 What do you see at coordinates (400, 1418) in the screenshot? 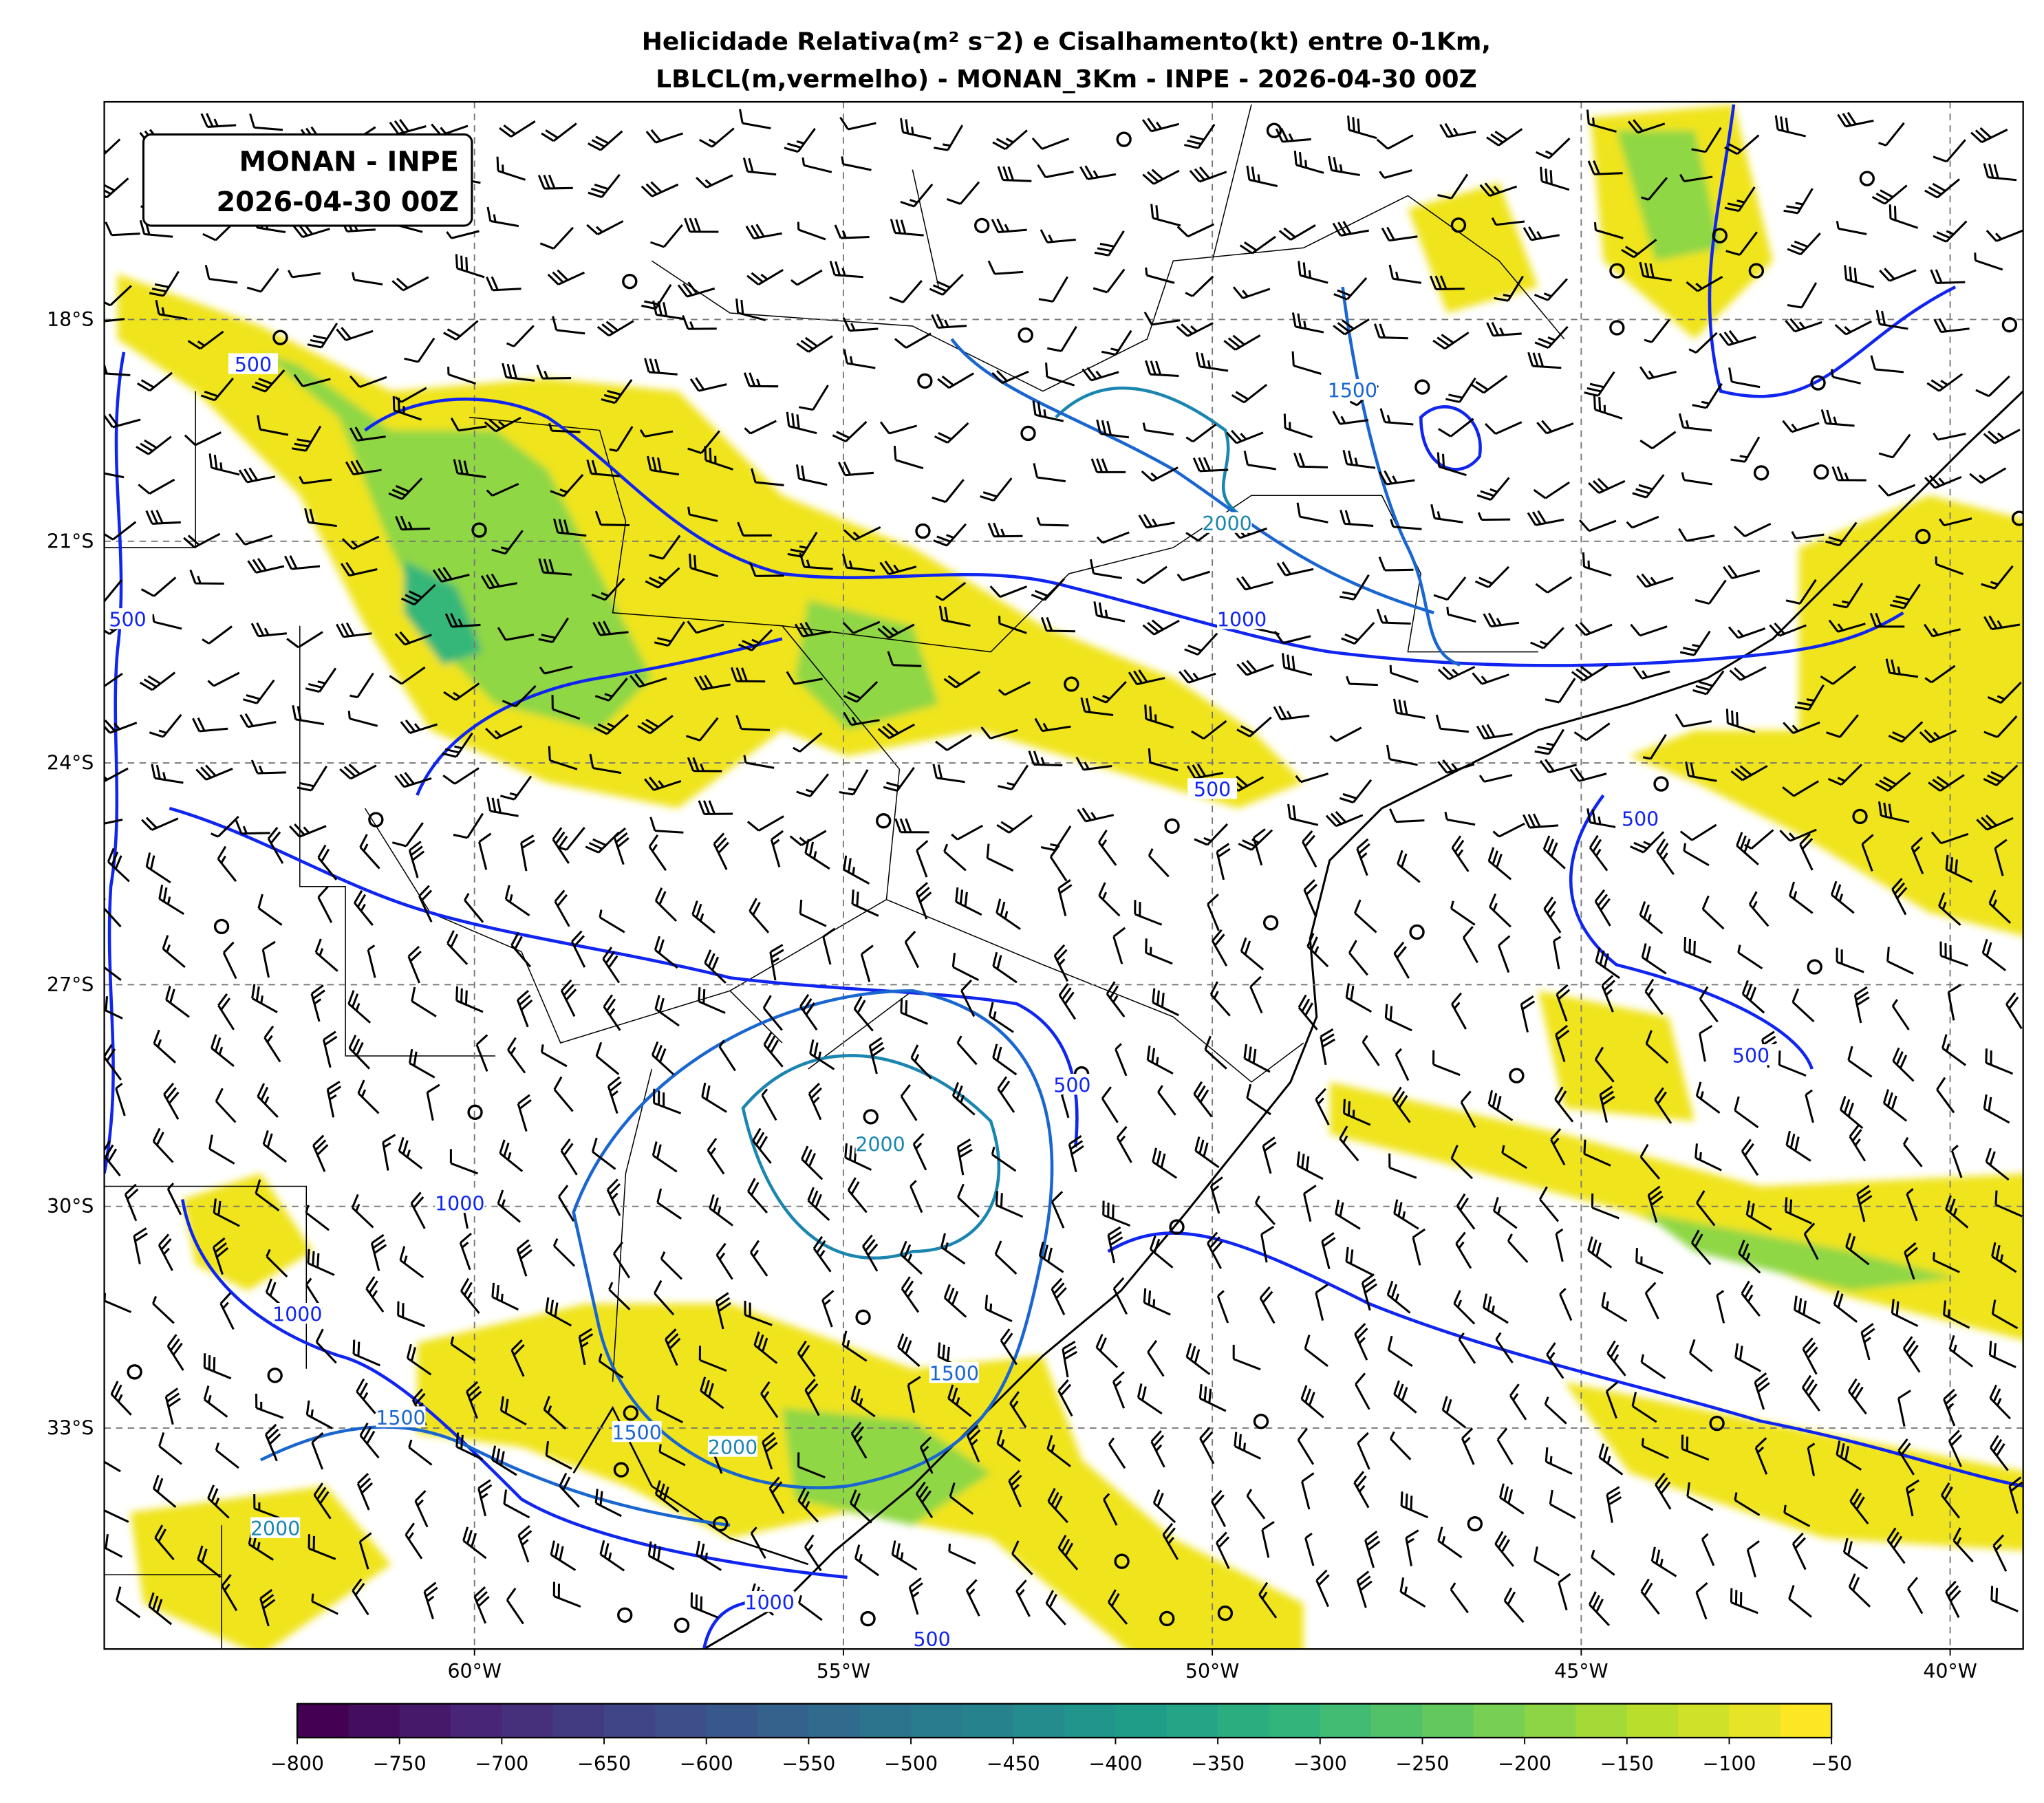
I see `contour-label: 1500` at bounding box center [400, 1418].